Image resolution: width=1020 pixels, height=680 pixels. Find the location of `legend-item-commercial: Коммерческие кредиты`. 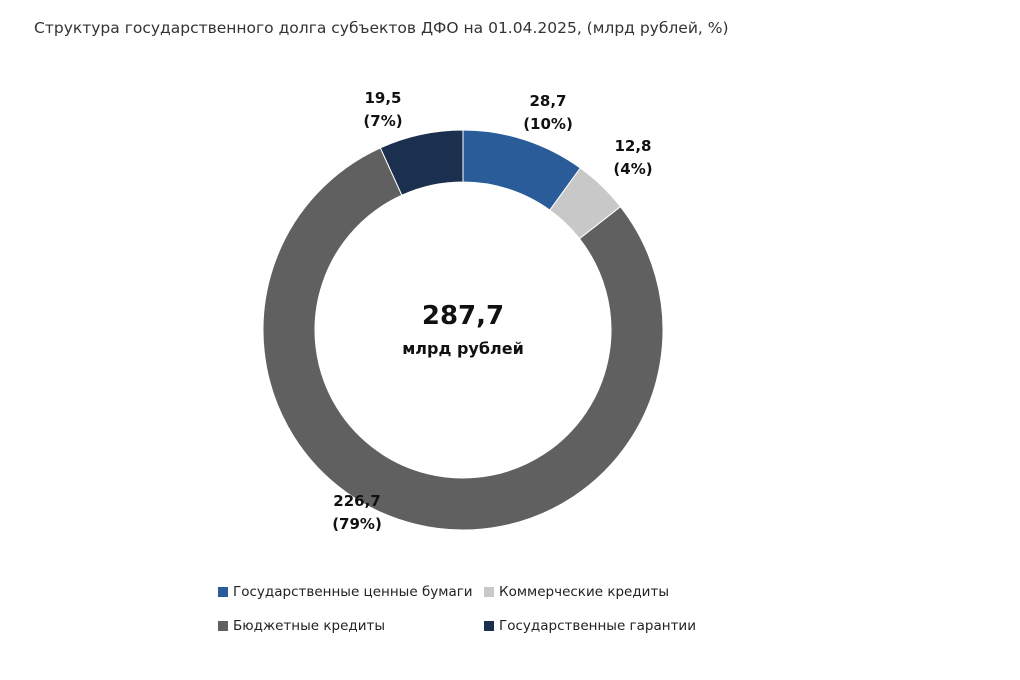

legend-item-commercial: Коммерческие кредиты is located at coordinates (576, 592).